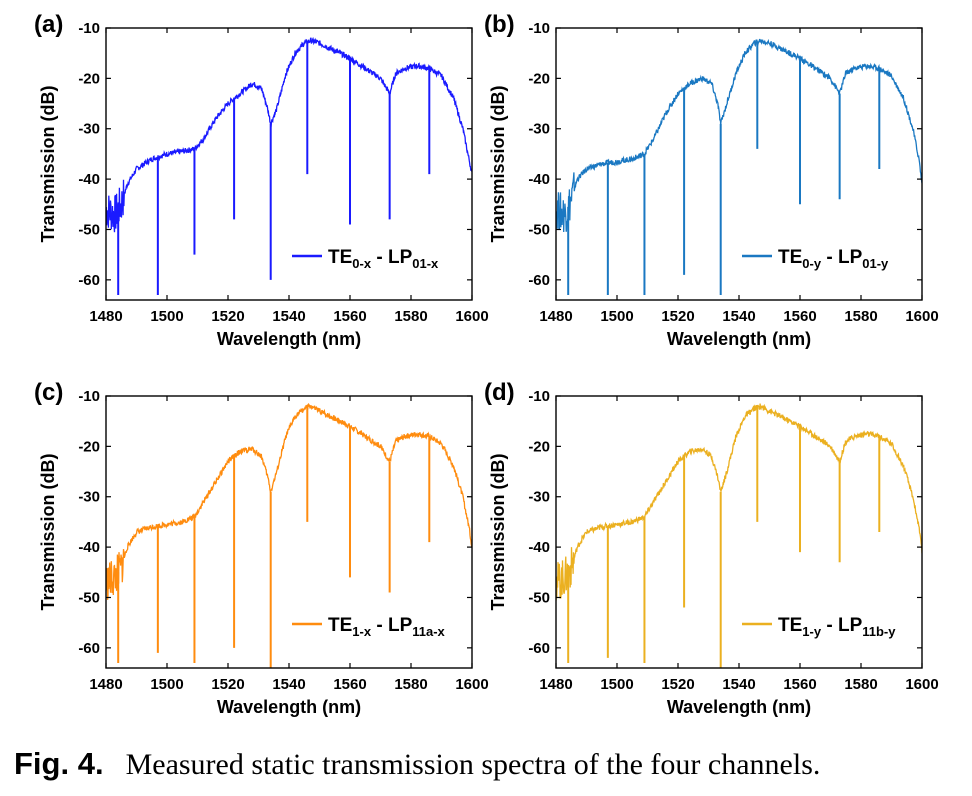 The image size is (972, 796). What do you see at coordinates (499, 392) in the screenshot?
I see `panel-letter: (d)` at bounding box center [499, 392].